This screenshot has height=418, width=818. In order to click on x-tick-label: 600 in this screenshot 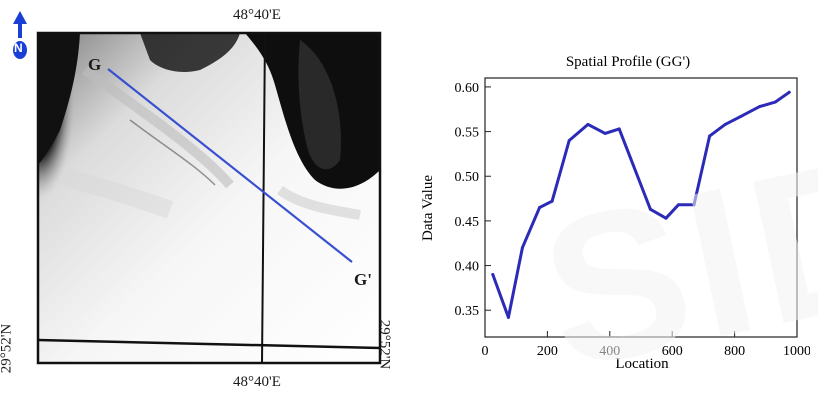, I will do `click(672, 351)`.